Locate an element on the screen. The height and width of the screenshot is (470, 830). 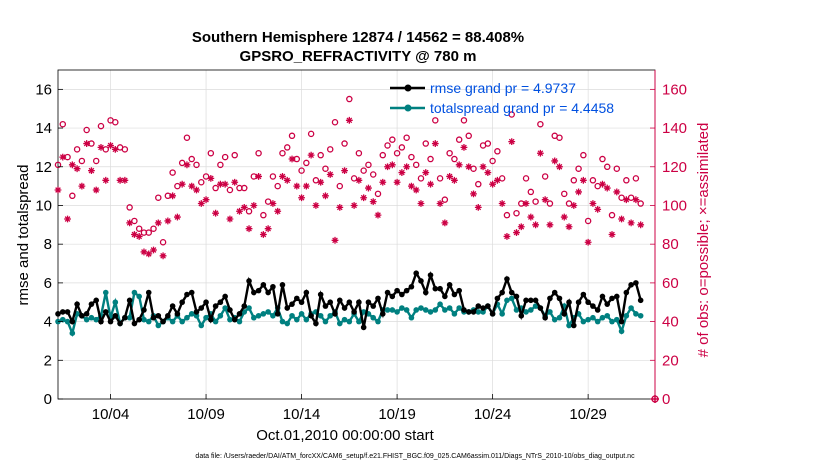
chart-subtitle: GPSRO_REFRACTIVITY @ 780 m is located at coordinates (358, 56).